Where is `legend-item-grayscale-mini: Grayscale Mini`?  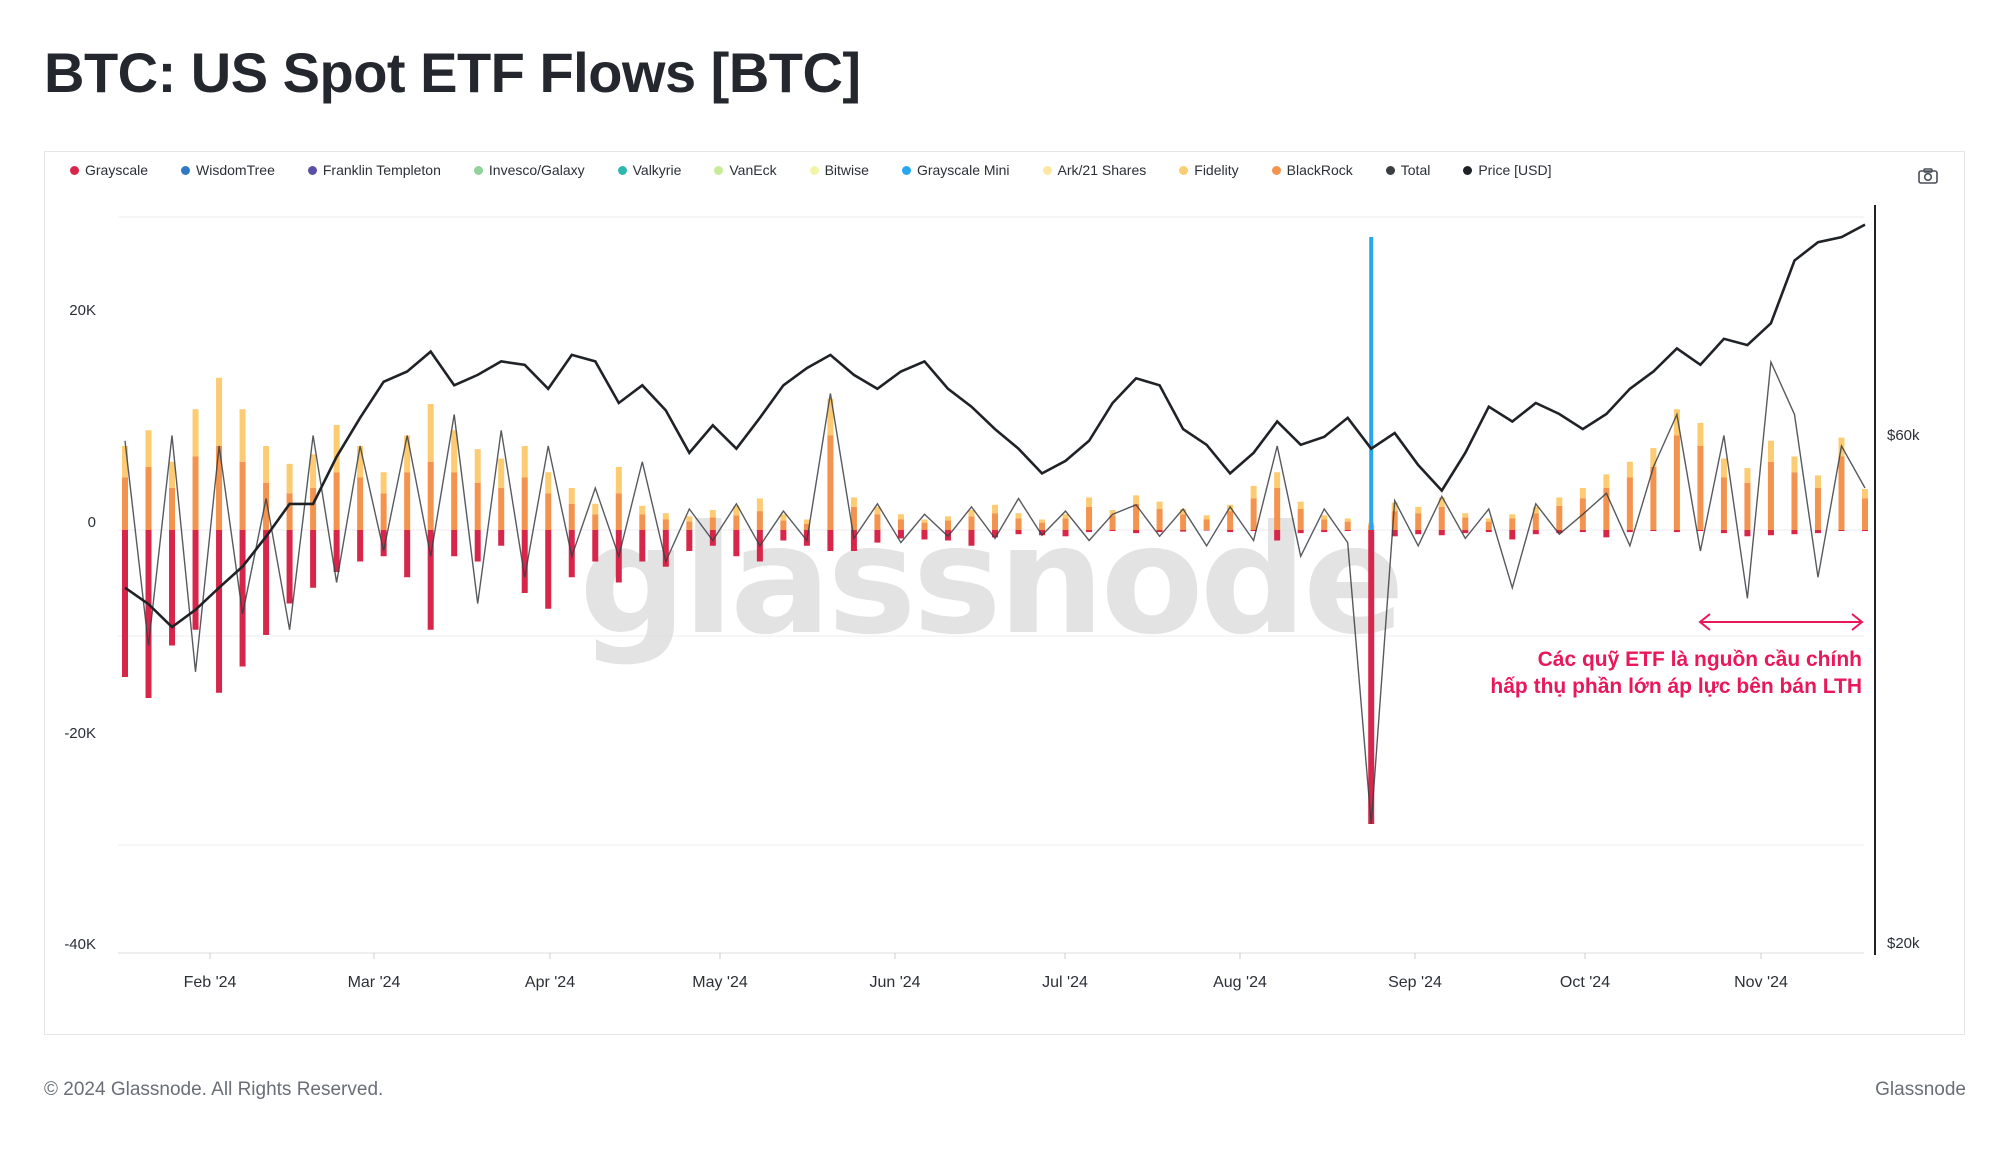
legend-item-grayscale-mini: Grayscale Mini is located at coordinates (955, 170).